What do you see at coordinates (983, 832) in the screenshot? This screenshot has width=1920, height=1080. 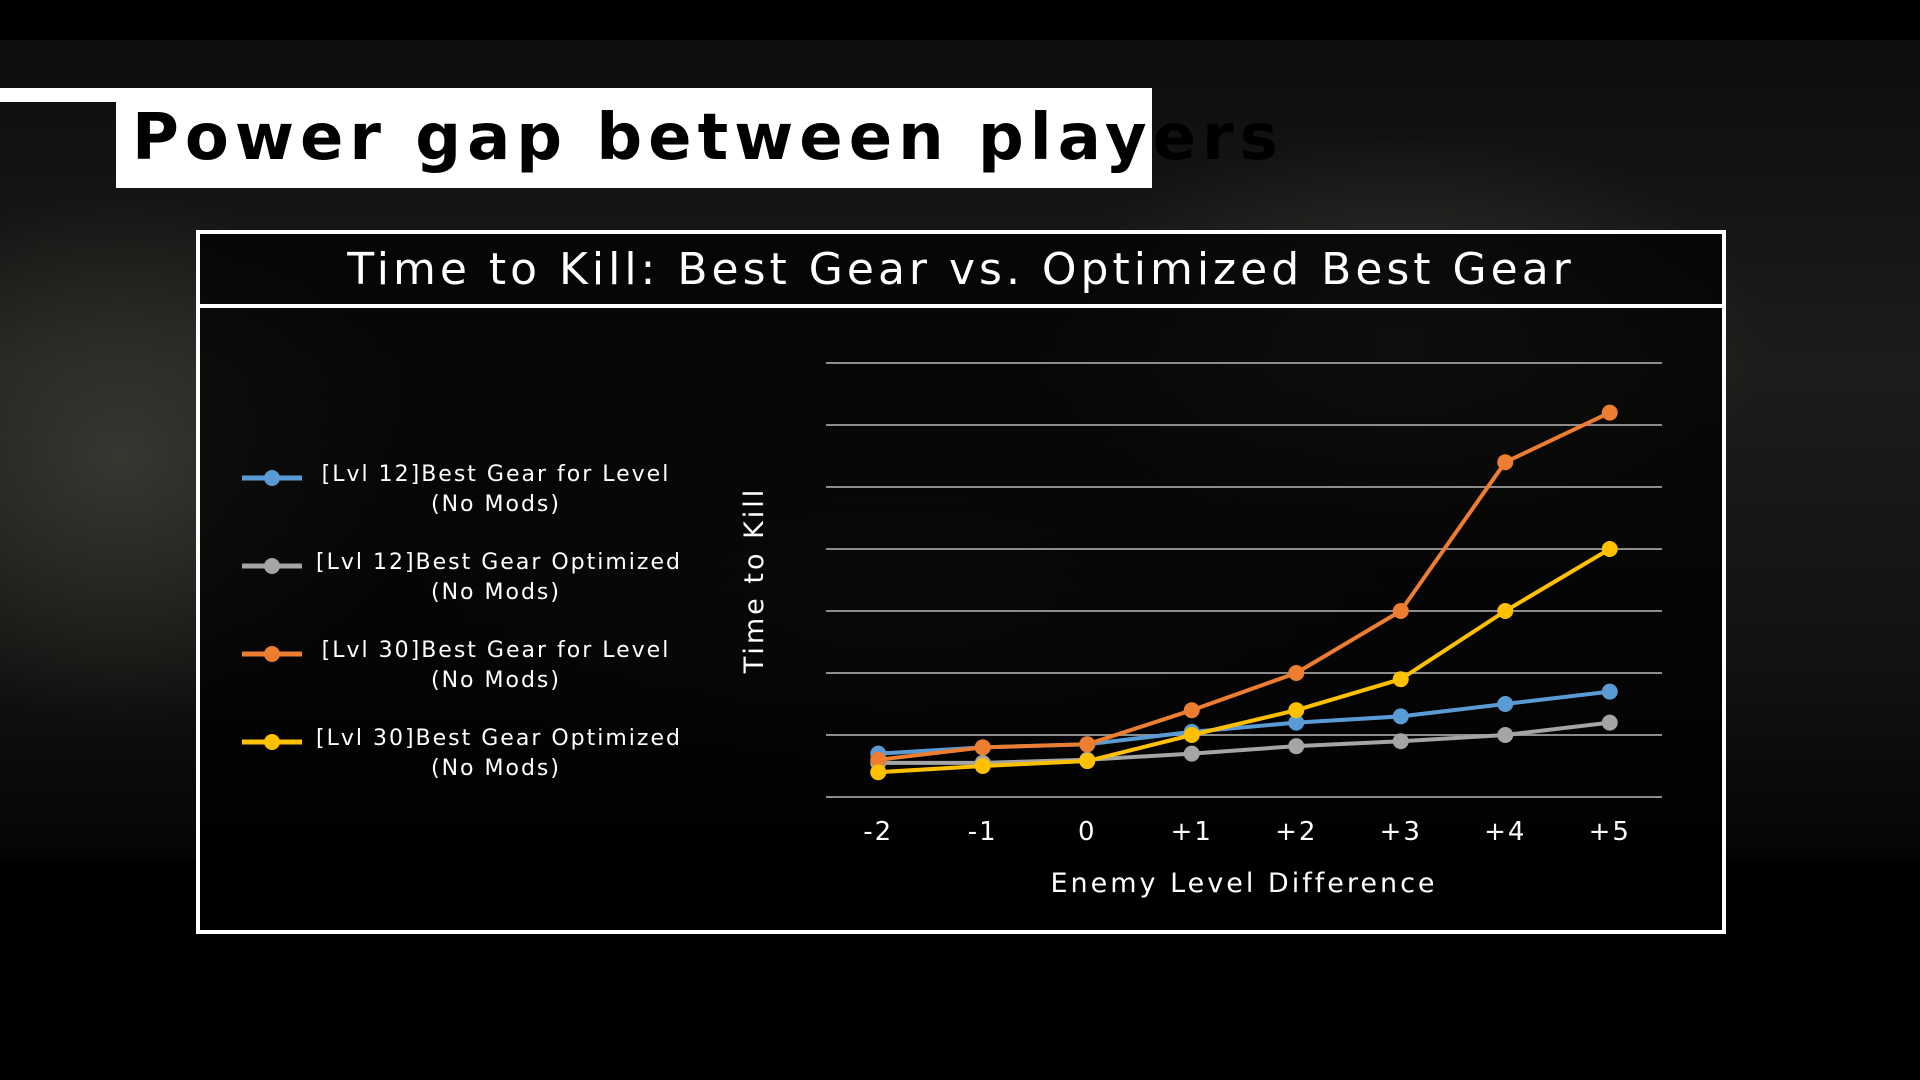 I see `x-tick-label: -1` at bounding box center [983, 832].